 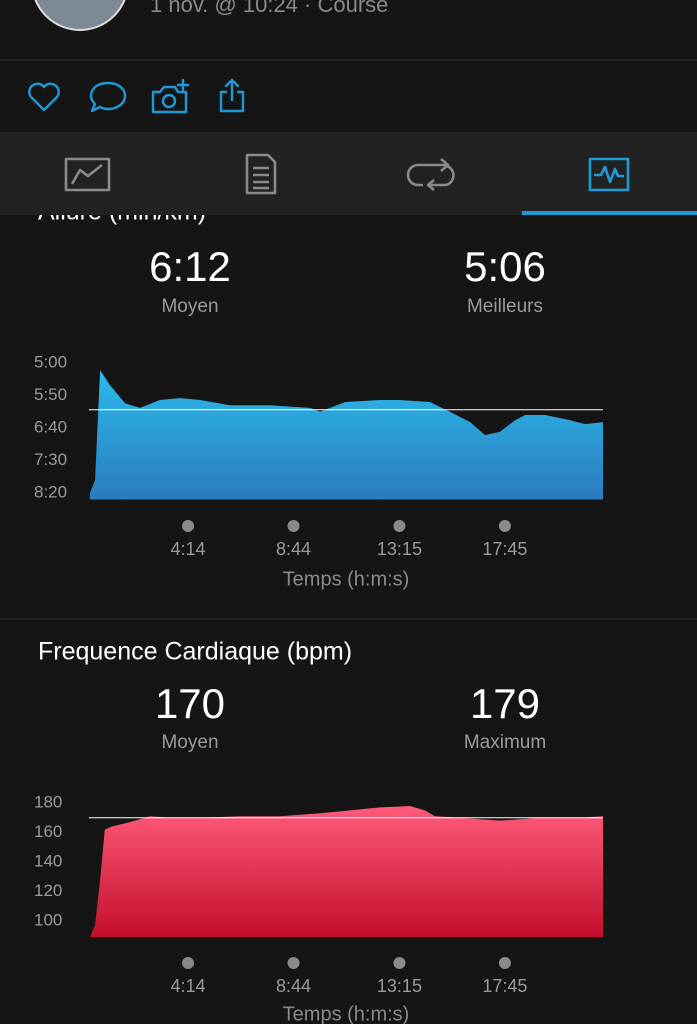 I want to click on y-tick-label: 5:00, so click(x=50, y=361).